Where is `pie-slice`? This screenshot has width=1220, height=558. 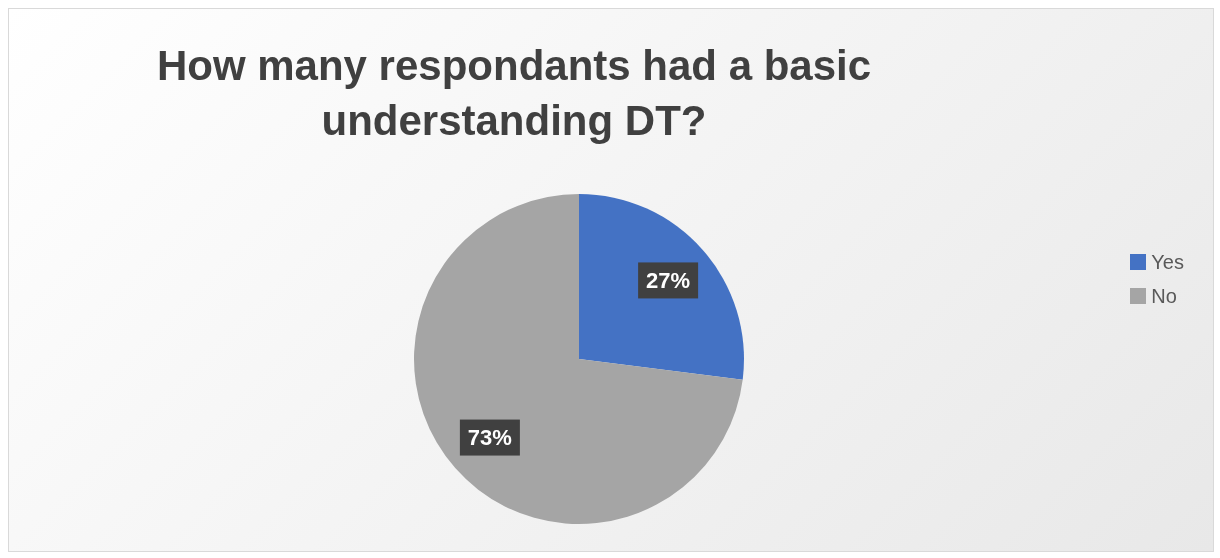 pie-slice is located at coordinates (661, 287).